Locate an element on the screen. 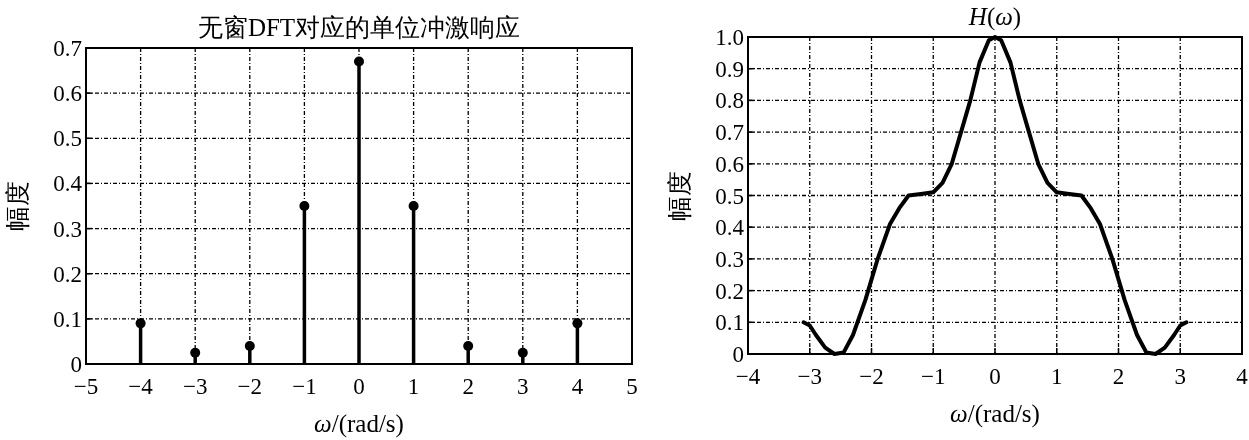 The height and width of the screenshot is (440, 1249). x-tick-label: 5 is located at coordinates (632, 386).